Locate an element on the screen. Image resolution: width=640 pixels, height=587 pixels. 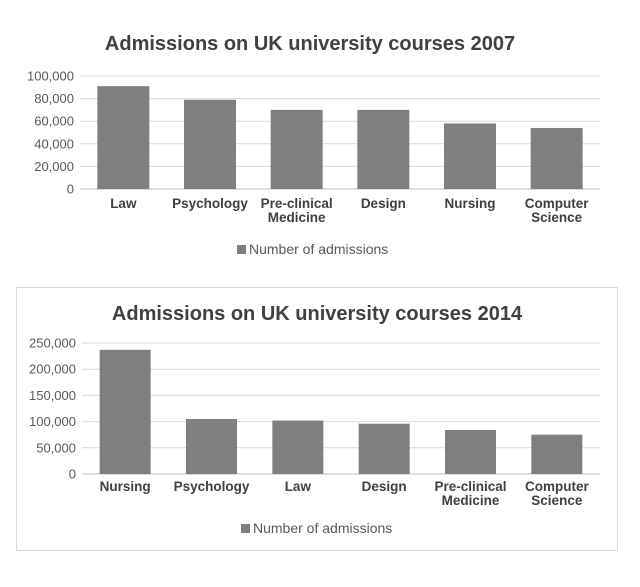
chart1-y-tick-label: 50,000 is located at coordinates (56, 447).